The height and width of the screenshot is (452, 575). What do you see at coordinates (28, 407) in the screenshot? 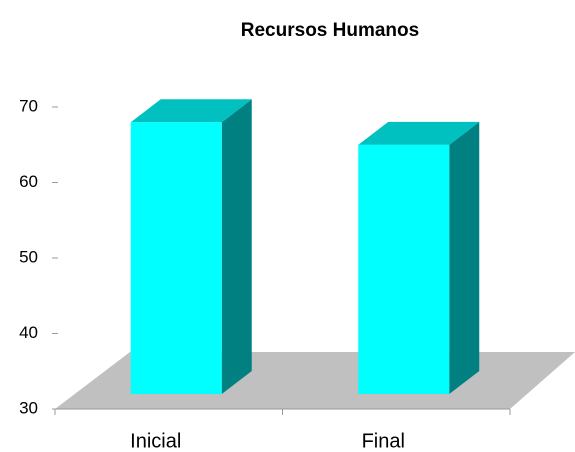
I see `y-tick-label: 30` at bounding box center [28, 407].